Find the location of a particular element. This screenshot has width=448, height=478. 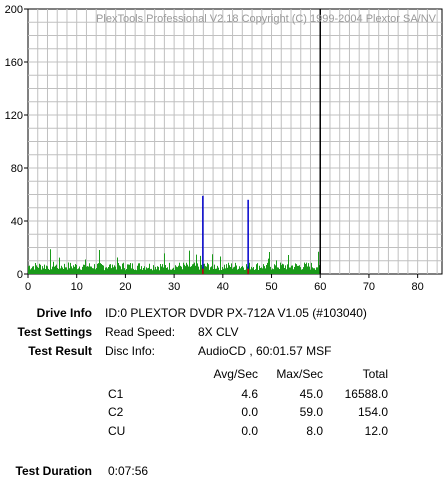

stats-cell-total: 16588.0 is located at coordinates (366, 394).